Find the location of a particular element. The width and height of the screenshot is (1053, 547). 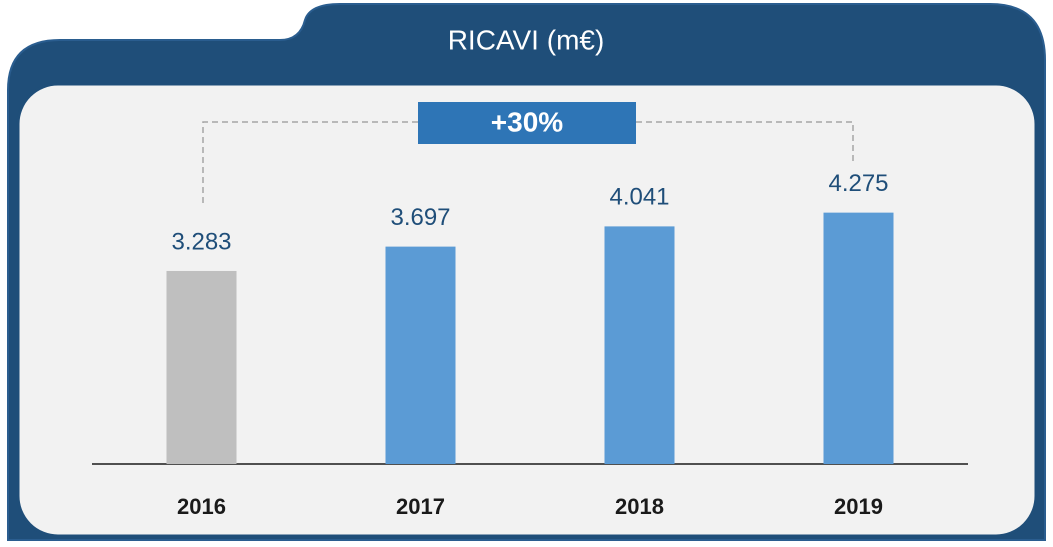

bracket is located at coordinates (528, 162).